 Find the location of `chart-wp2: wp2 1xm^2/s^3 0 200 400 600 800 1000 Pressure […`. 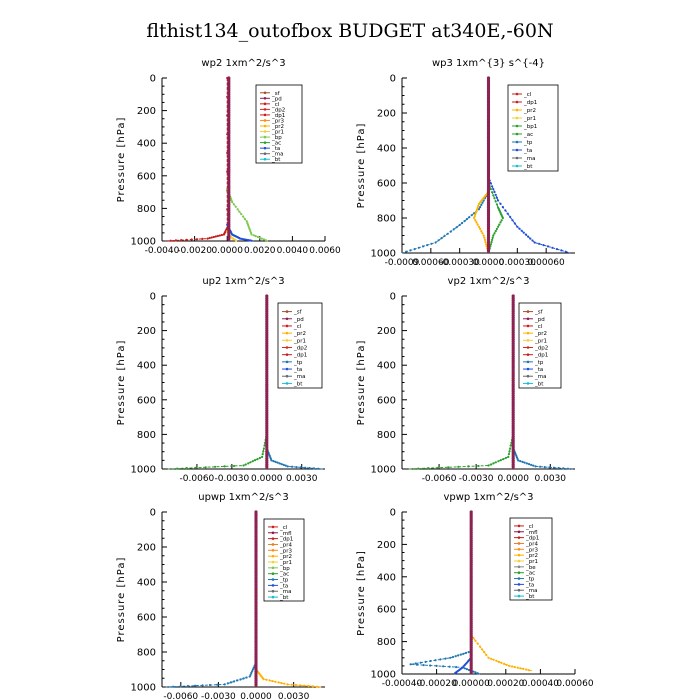

chart-wp2: wp2 1xm^2/s^3 0 200 400 600 800 1000 Pressure [… is located at coordinates (228, 157).